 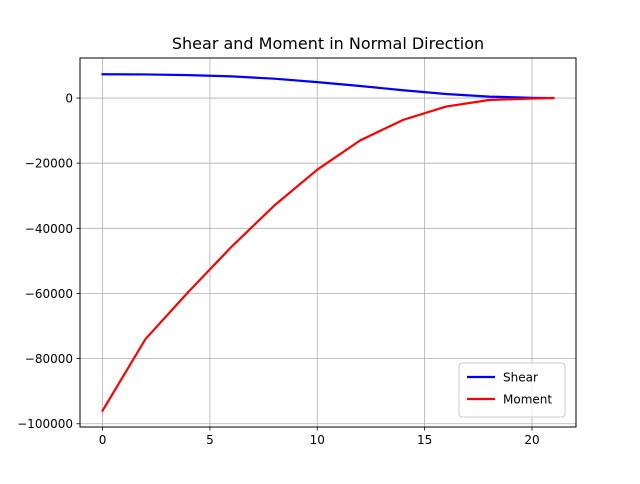 I want to click on y-tick-label: −100000, so click(x=45, y=424).